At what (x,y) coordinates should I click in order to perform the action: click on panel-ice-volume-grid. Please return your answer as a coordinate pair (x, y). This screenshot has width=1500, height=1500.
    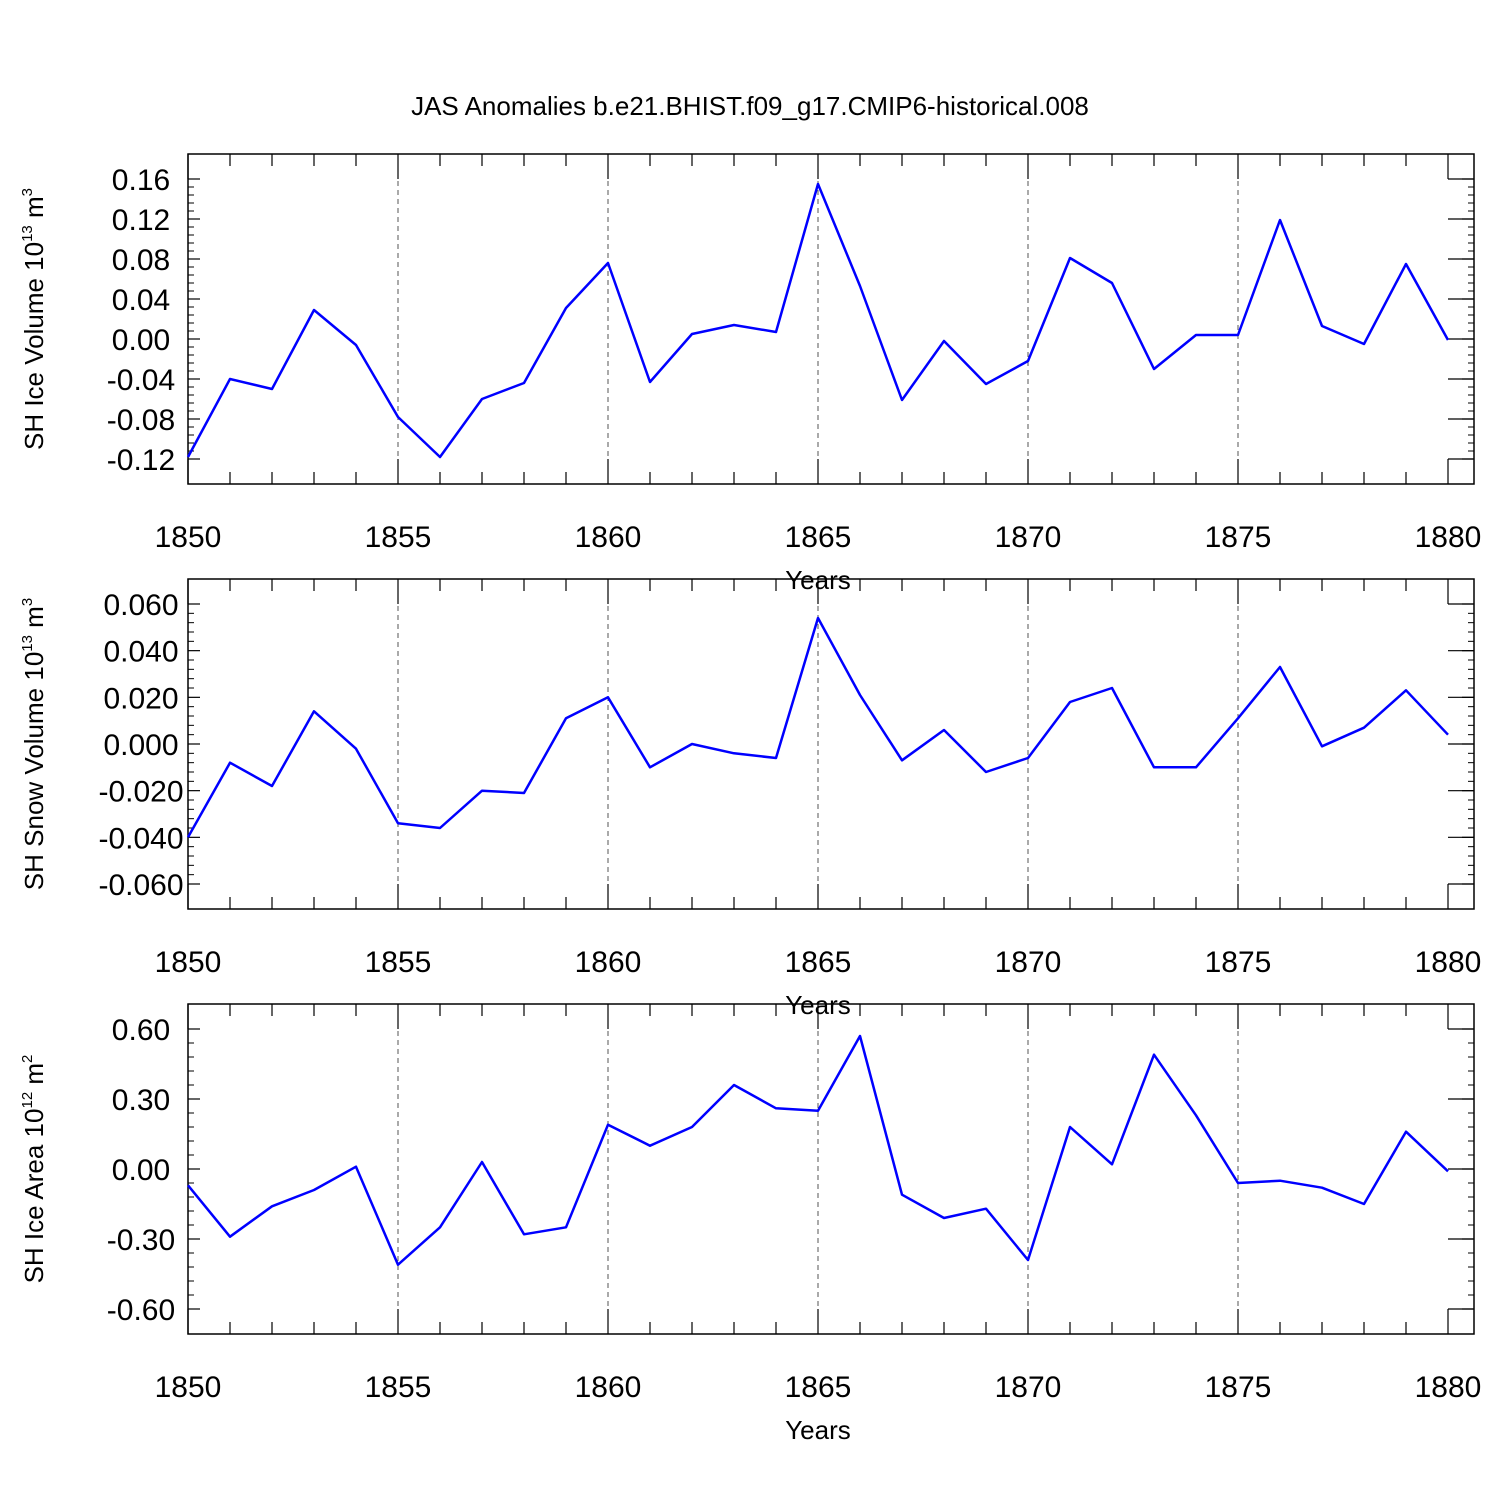
    Looking at the image, I should click on (818, 319).